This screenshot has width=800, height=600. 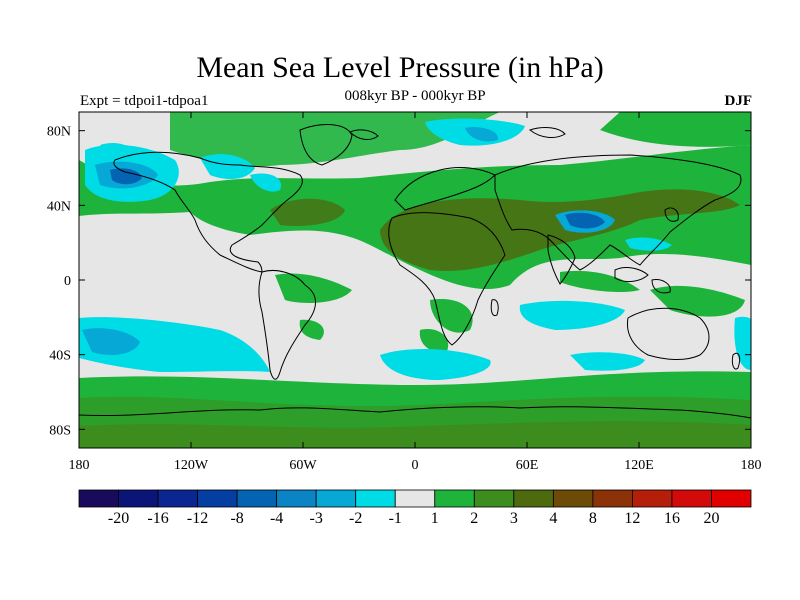 What do you see at coordinates (593, 518) in the screenshot?
I see `colorbar-label: 8` at bounding box center [593, 518].